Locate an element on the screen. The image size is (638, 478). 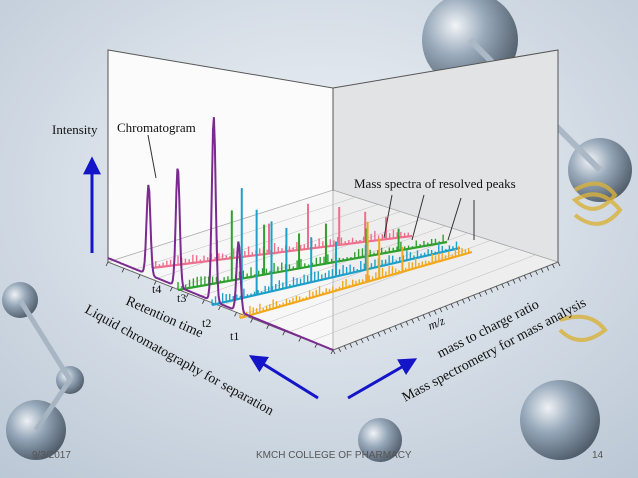
mass-spectra-label: Mass spectra of resolved peaks is located at coordinates (435, 183).